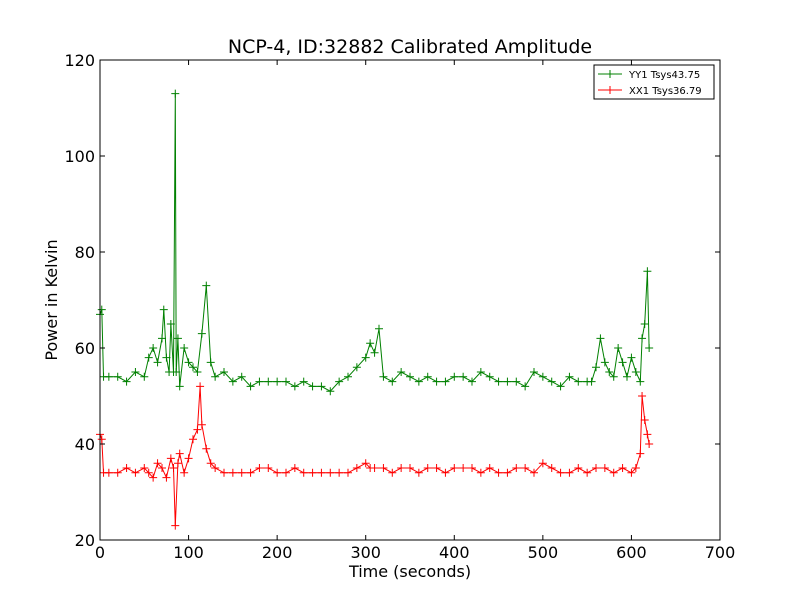 The height and width of the screenshot is (600, 800). I want to click on x-tick-label: 700, so click(720, 552).